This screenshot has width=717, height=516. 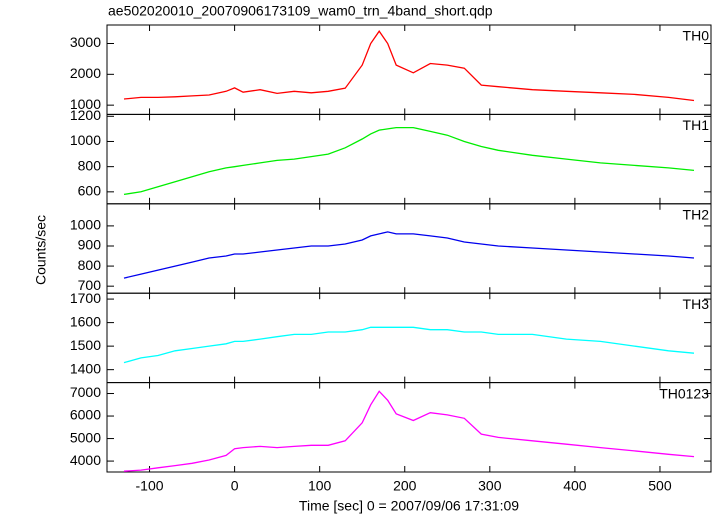 What do you see at coordinates (85, 368) in the screenshot?
I see `y-tick-label: 1400` at bounding box center [85, 368].